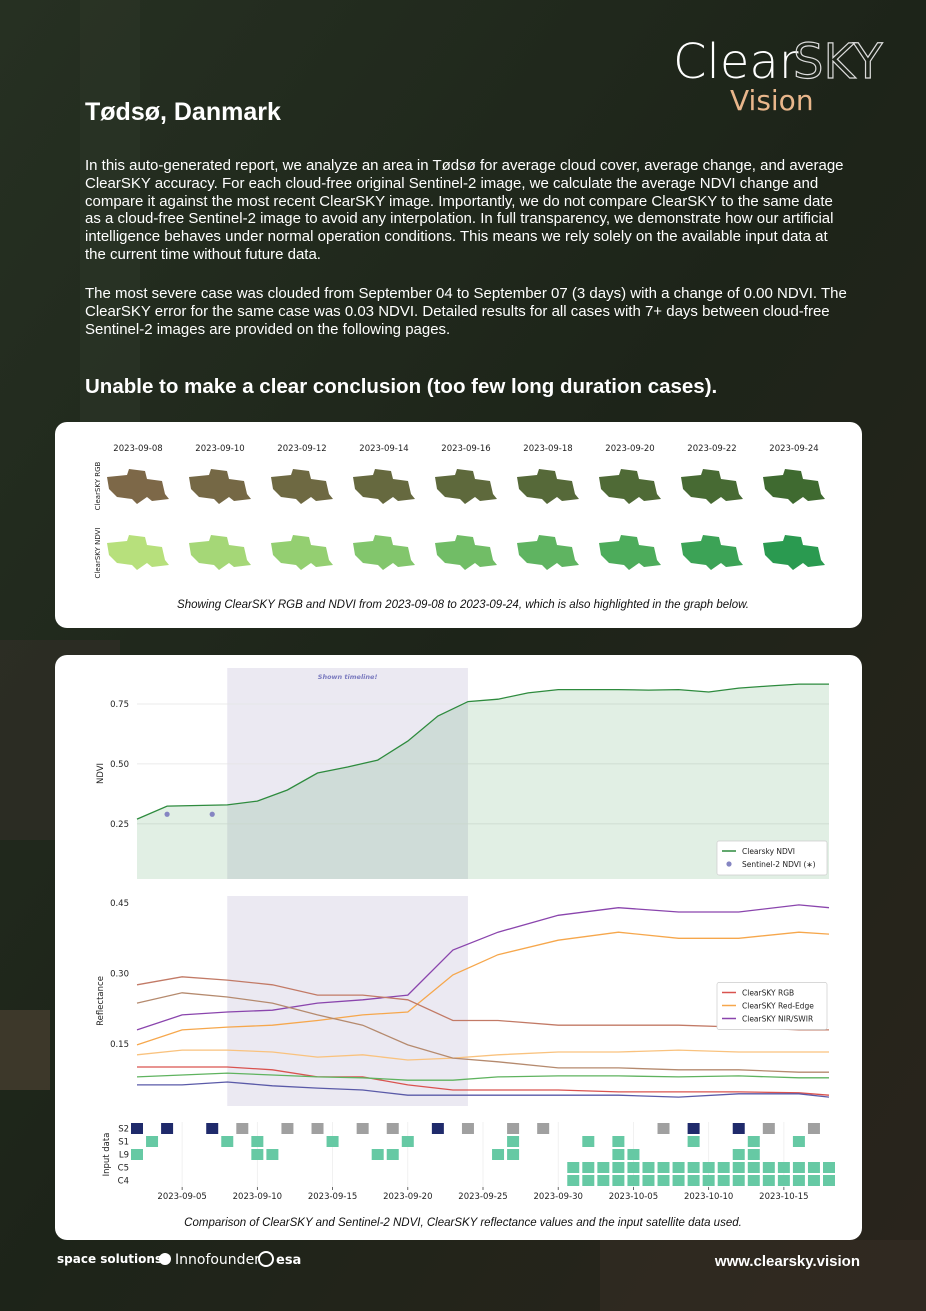  I want to click on legend-label: ClearSKY RGB, so click(768, 993).